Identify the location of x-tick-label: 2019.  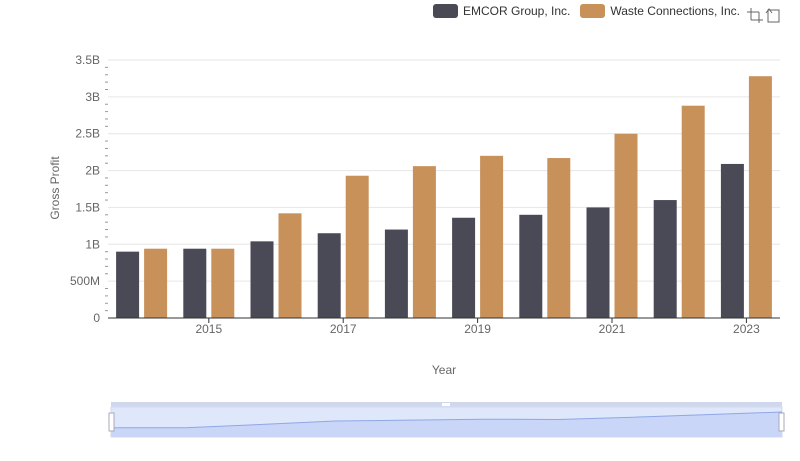
(477, 329).